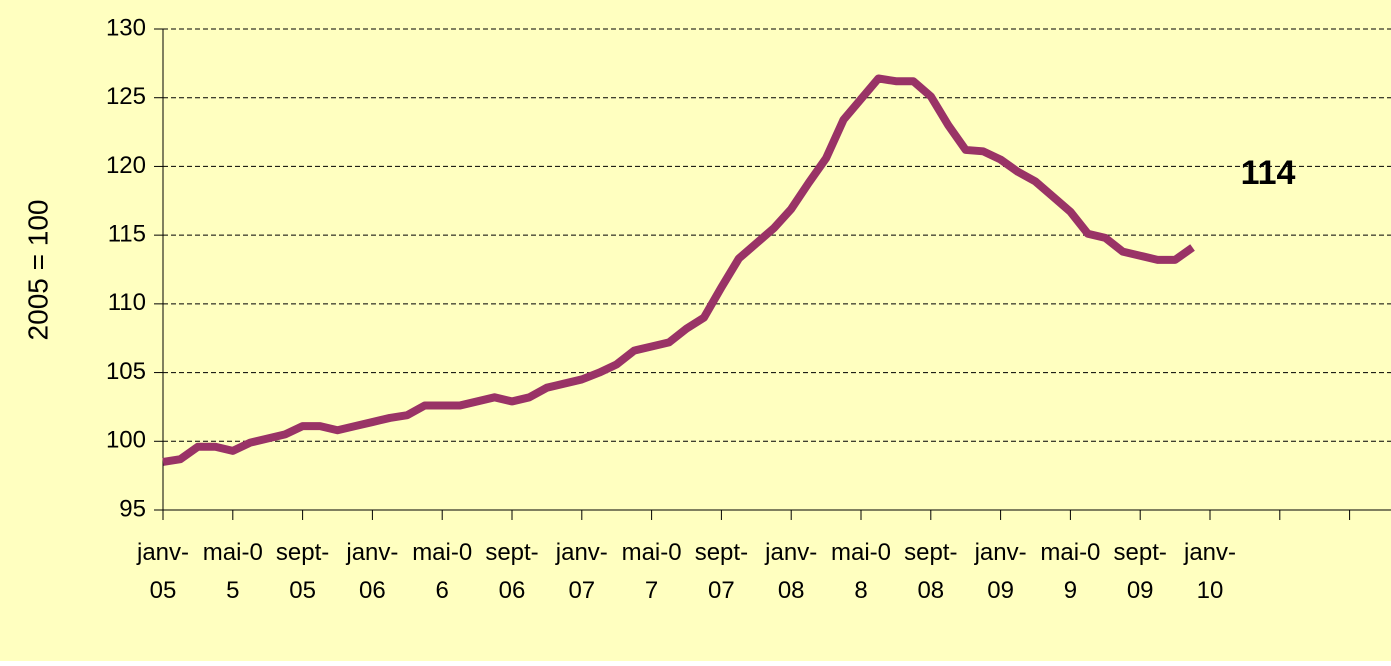 Image resolution: width=1391 pixels, height=666 pixels. What do you see at coordinates (126, 165) in the screenshot?
I see `y-tick-label: 120` at bounding box center [126, 165].